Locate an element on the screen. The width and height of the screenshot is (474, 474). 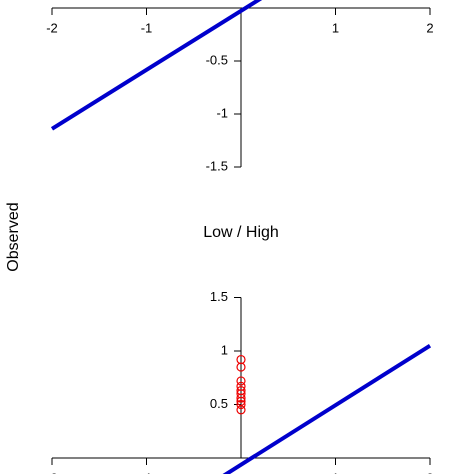
panel-title: Low / High is located at coordinates (241, 232).